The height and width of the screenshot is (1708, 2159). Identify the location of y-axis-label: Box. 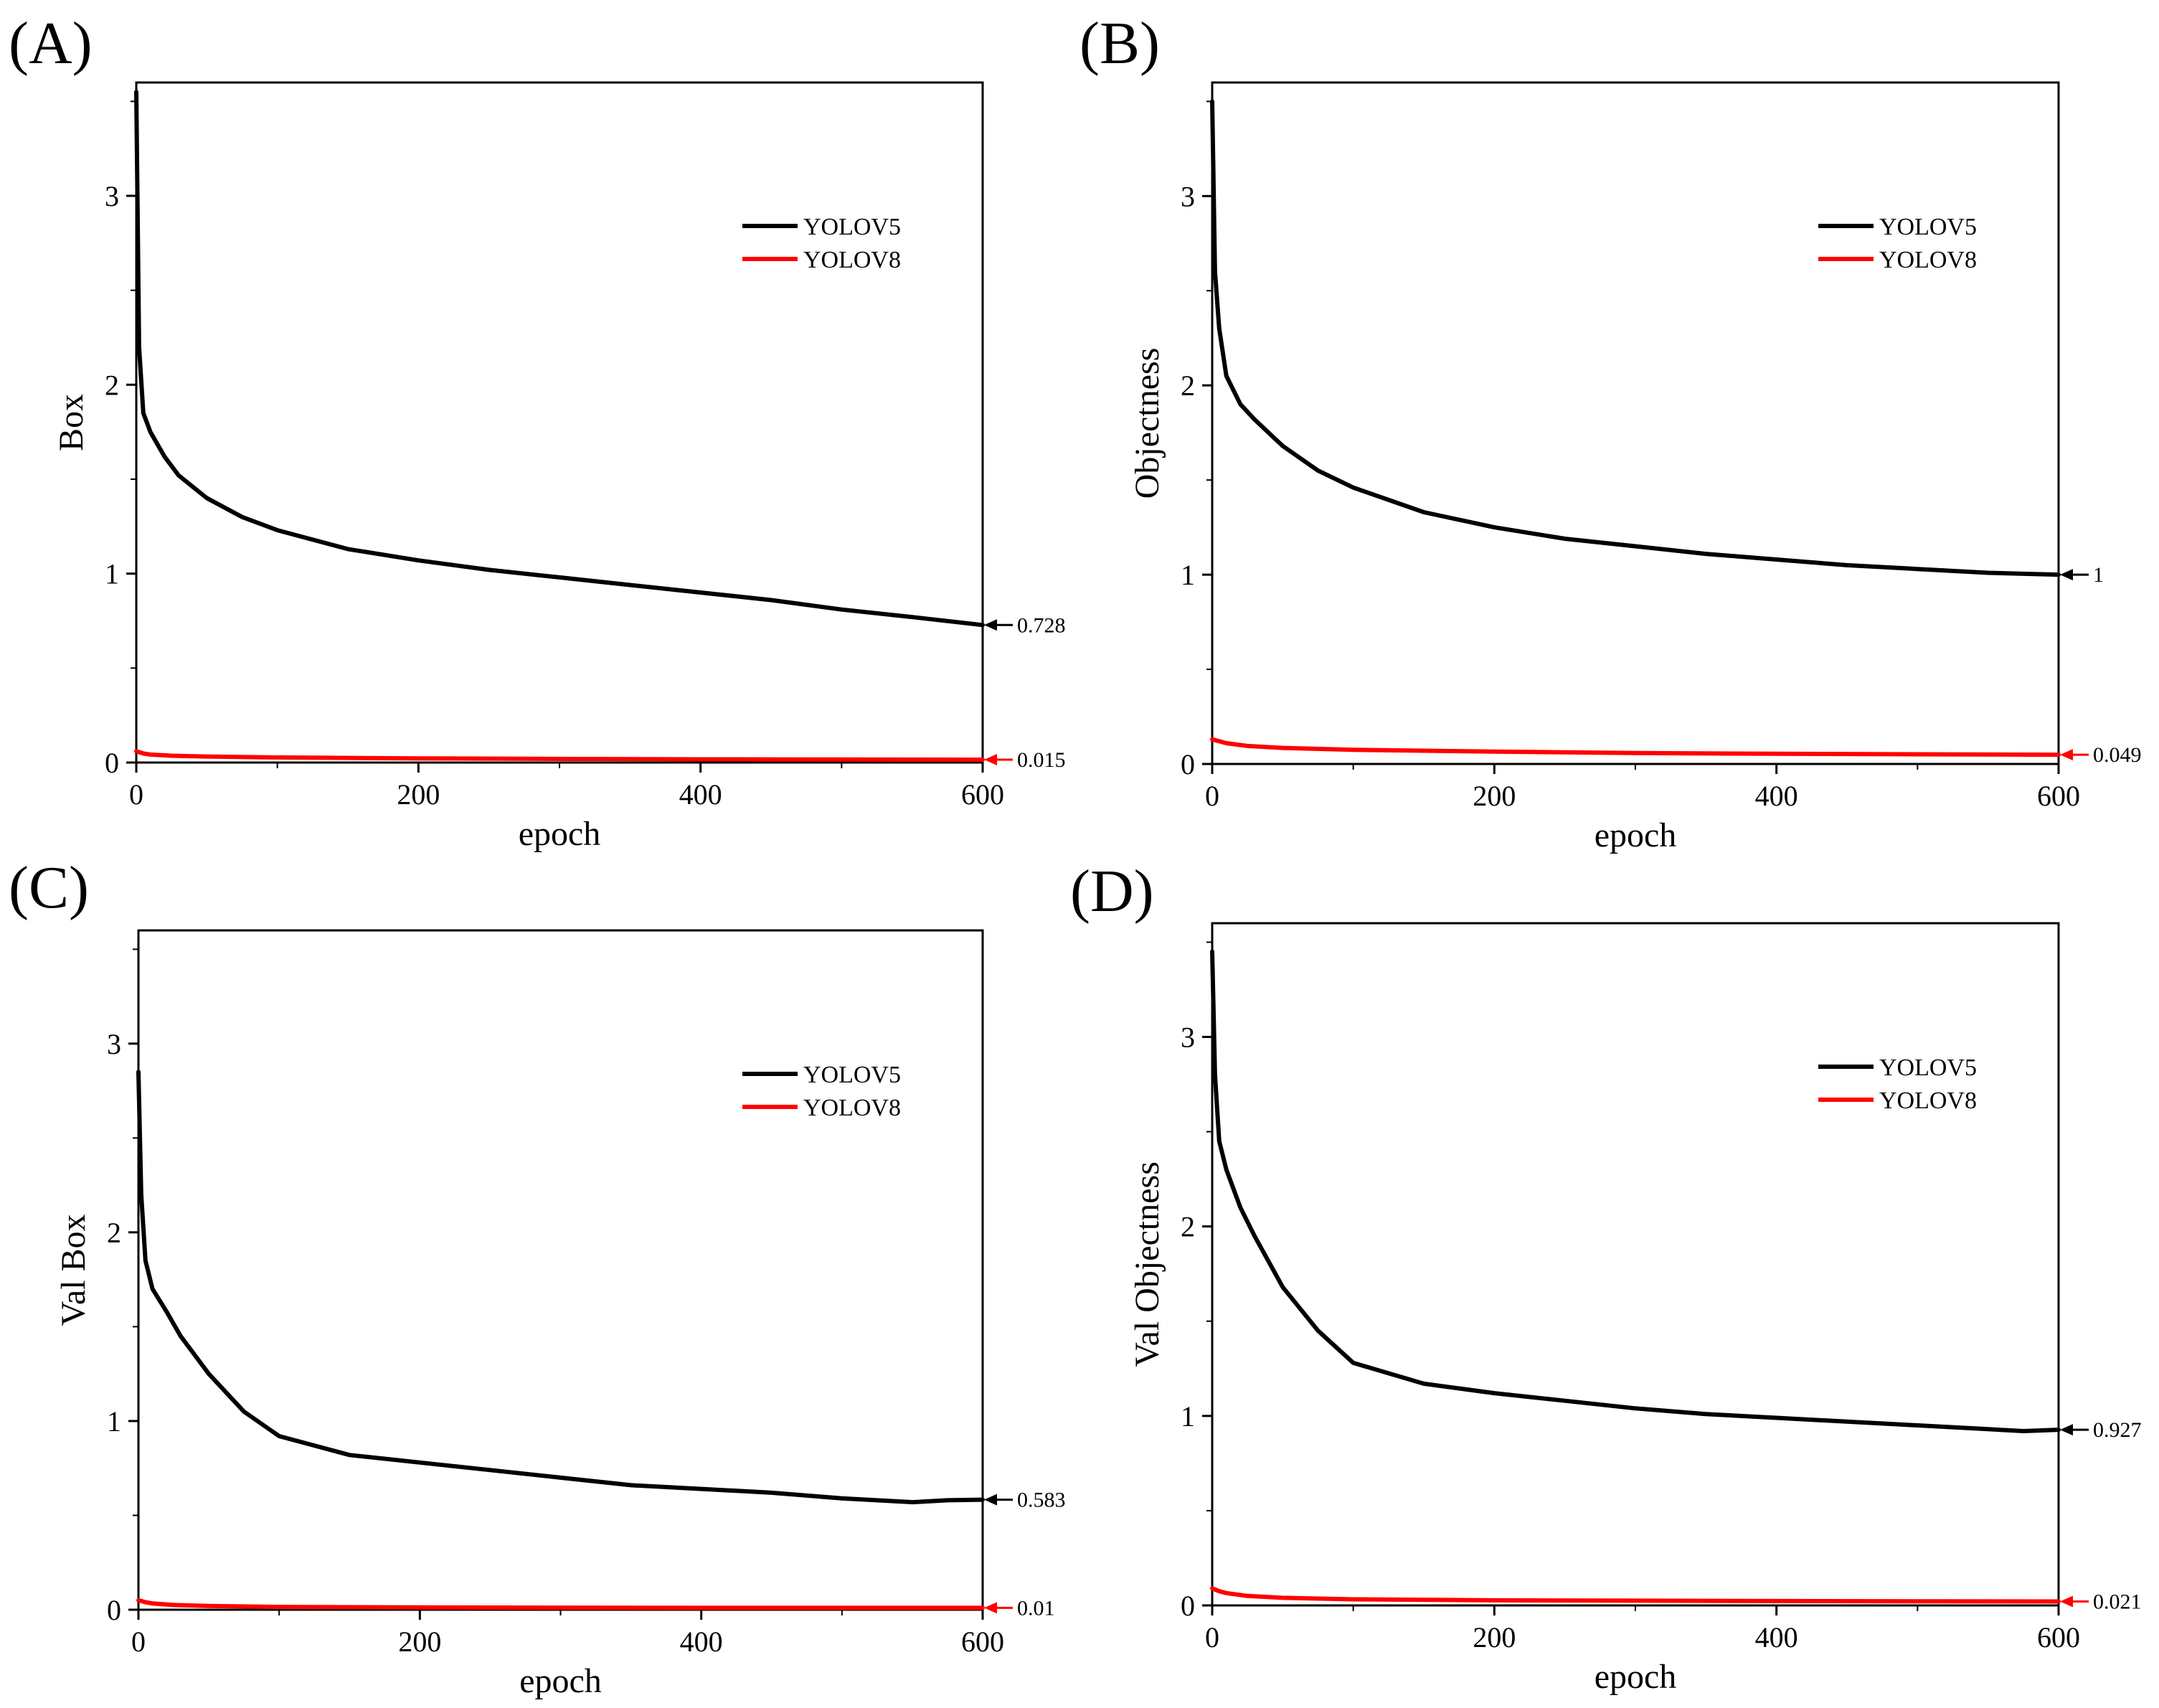
(71, 422).